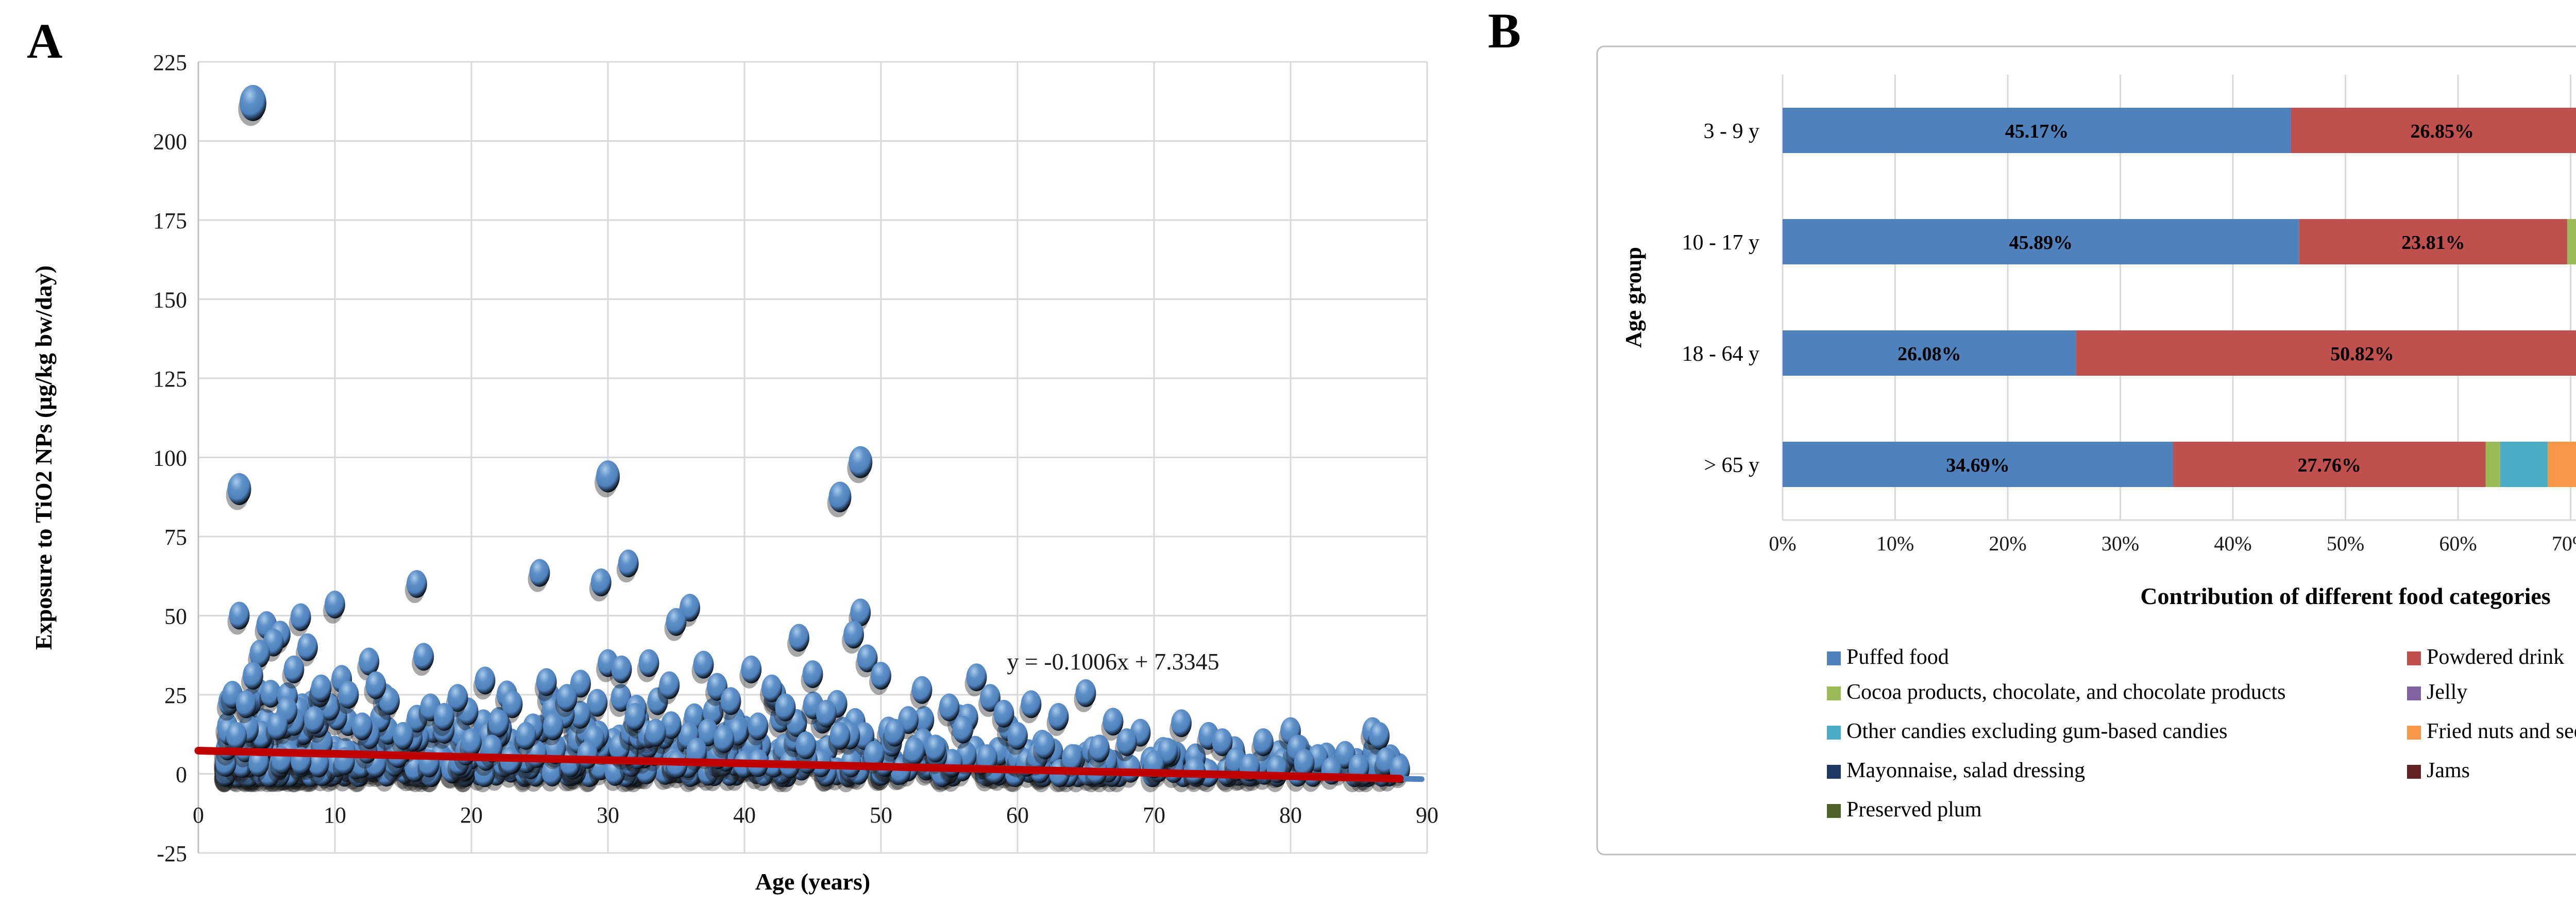  Describe the element at coordinates (1732, 131) in the screenshot. I see `bar-category-label: 3 - 9 y` at that location.